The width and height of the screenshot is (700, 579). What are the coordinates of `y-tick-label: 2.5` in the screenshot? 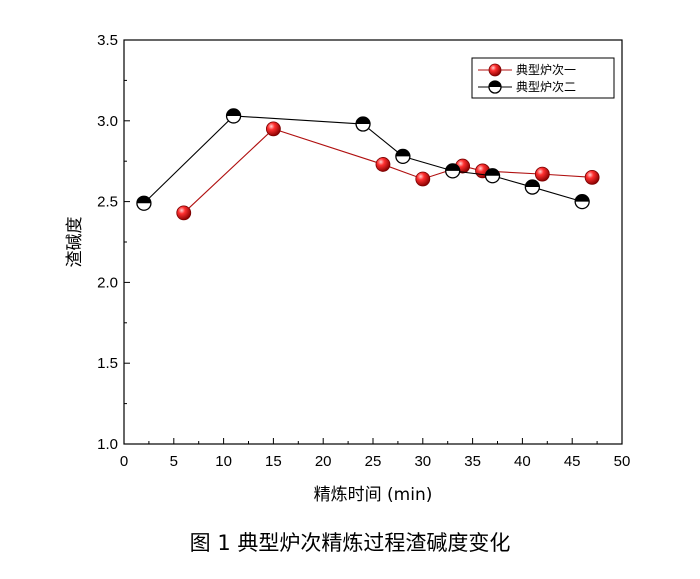 It's located at (107, 202).